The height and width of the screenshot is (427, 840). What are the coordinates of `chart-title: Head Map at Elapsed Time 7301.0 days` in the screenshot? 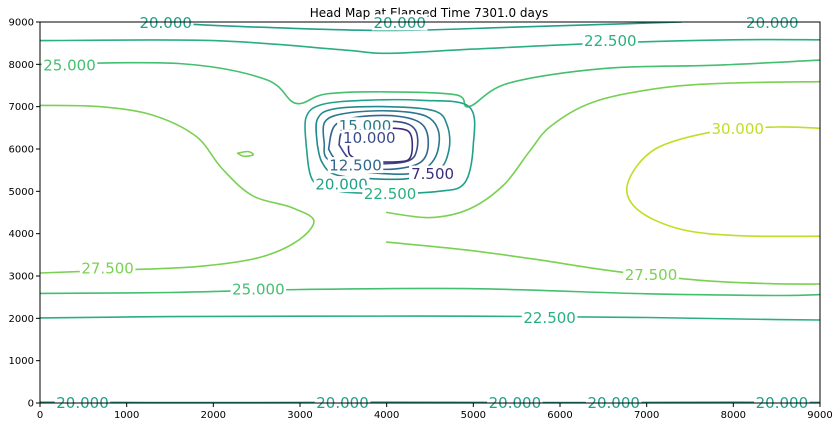 It's located at (429, 13).